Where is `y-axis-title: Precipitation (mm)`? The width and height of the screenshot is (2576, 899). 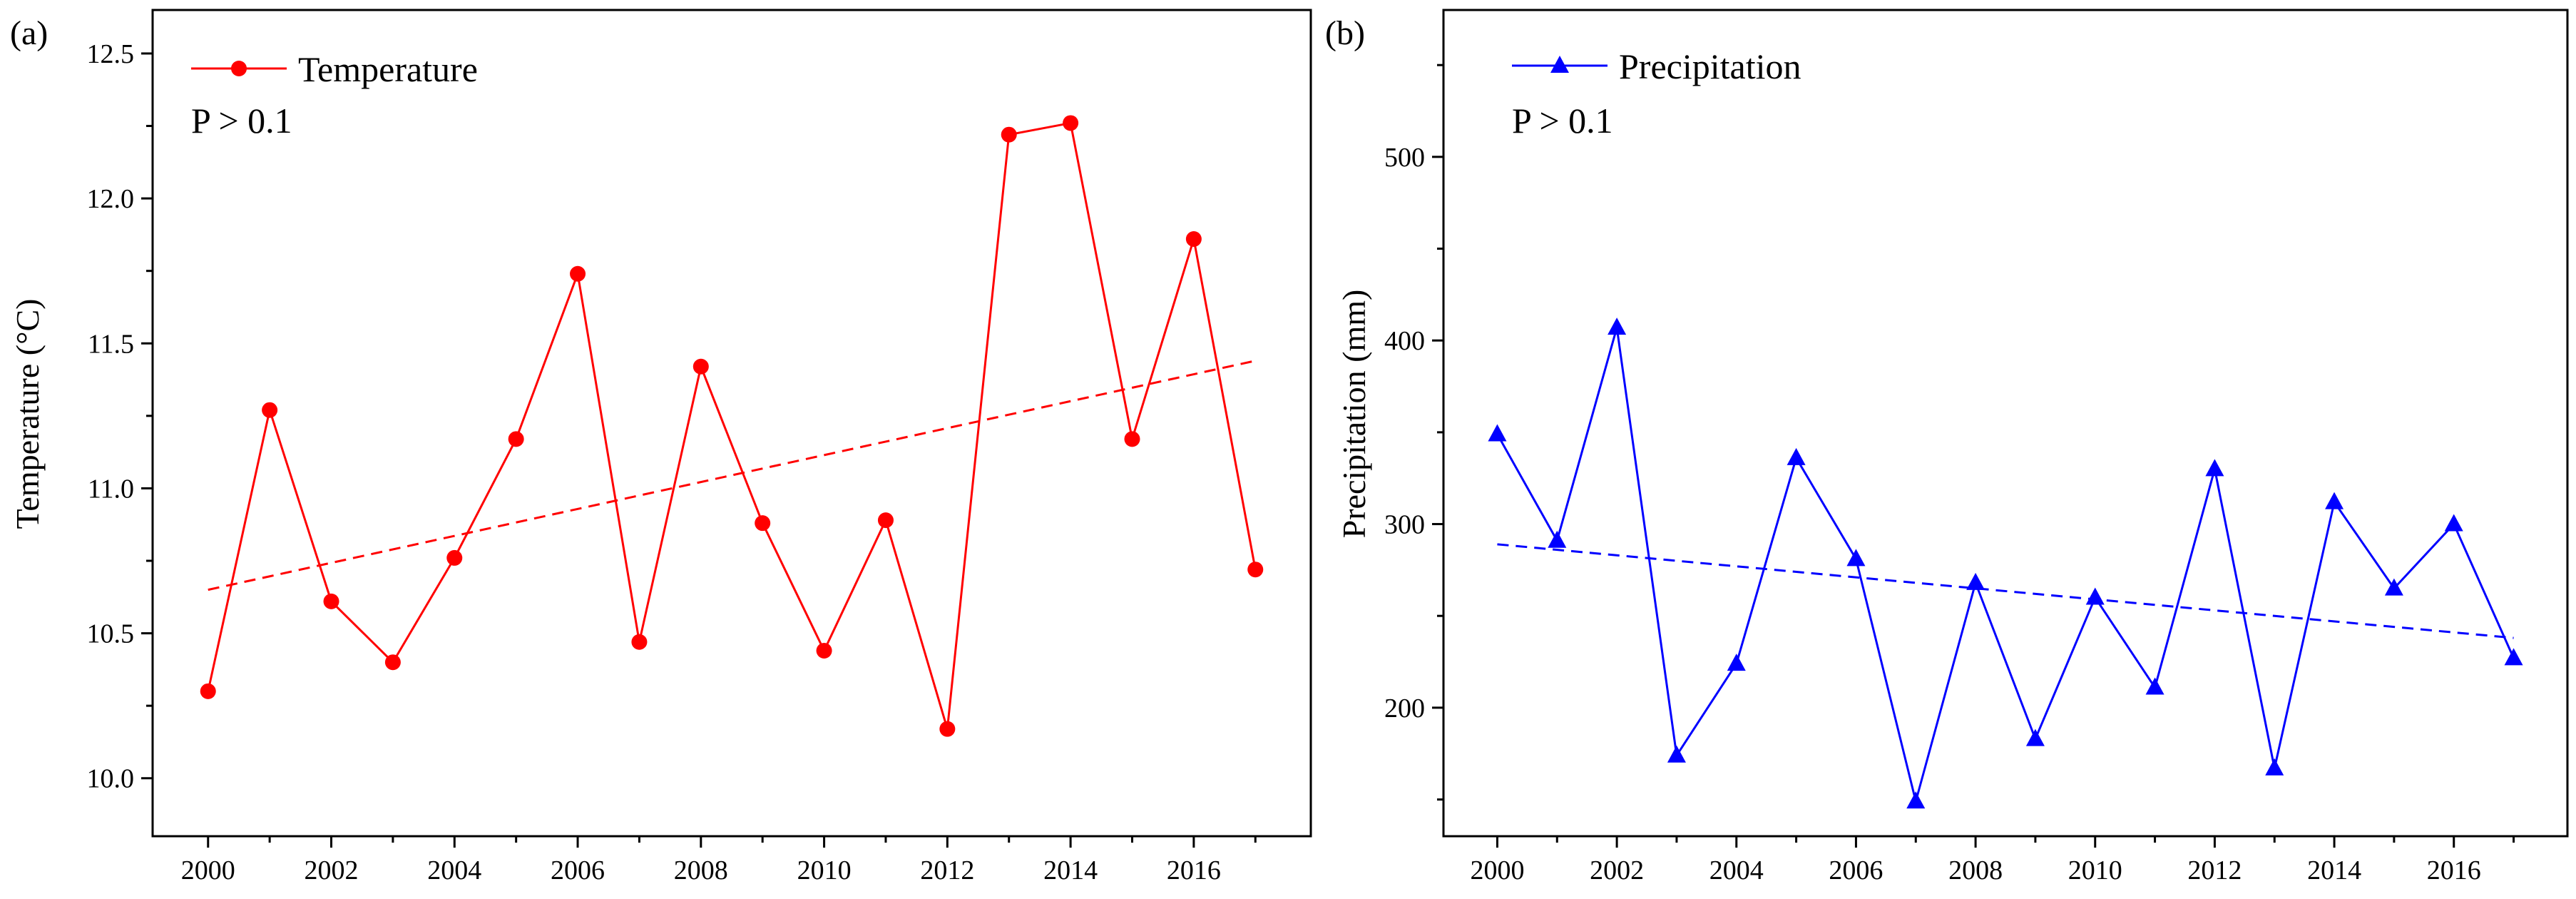
y-axis-title: Precipitation (mm) is located at coordinates (1354, 414).